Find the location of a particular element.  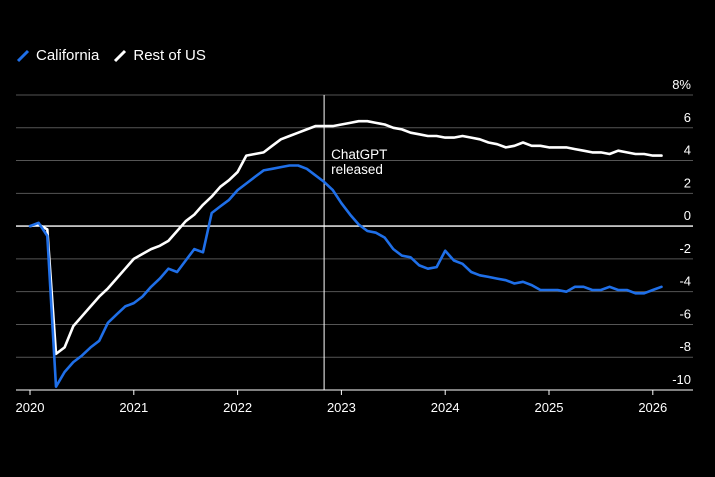

x-tick-label: 2026 is located at coordinates (652, 407).